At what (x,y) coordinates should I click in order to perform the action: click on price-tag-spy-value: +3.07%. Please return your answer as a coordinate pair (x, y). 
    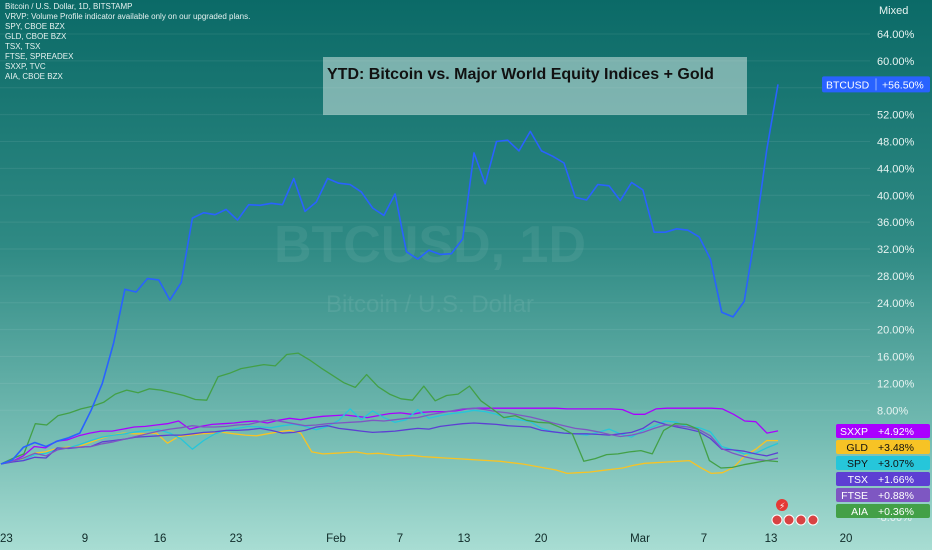
    Looking at the image, I should click on (896, 464).